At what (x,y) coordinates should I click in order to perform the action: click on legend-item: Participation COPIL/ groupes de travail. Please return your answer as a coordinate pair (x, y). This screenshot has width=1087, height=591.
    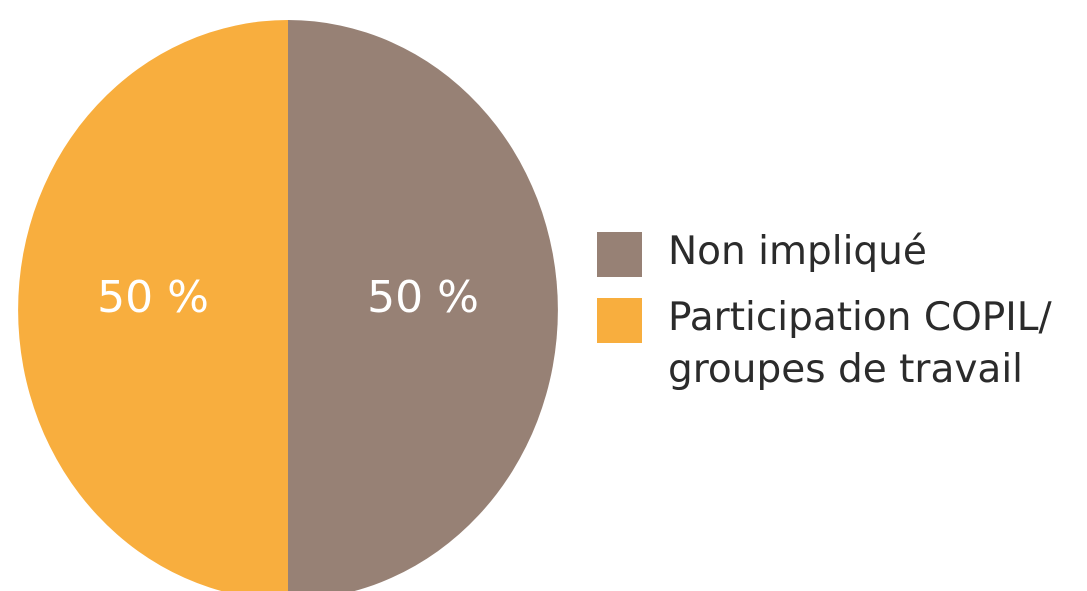
    Looking at the image, I should click on (837, 344).